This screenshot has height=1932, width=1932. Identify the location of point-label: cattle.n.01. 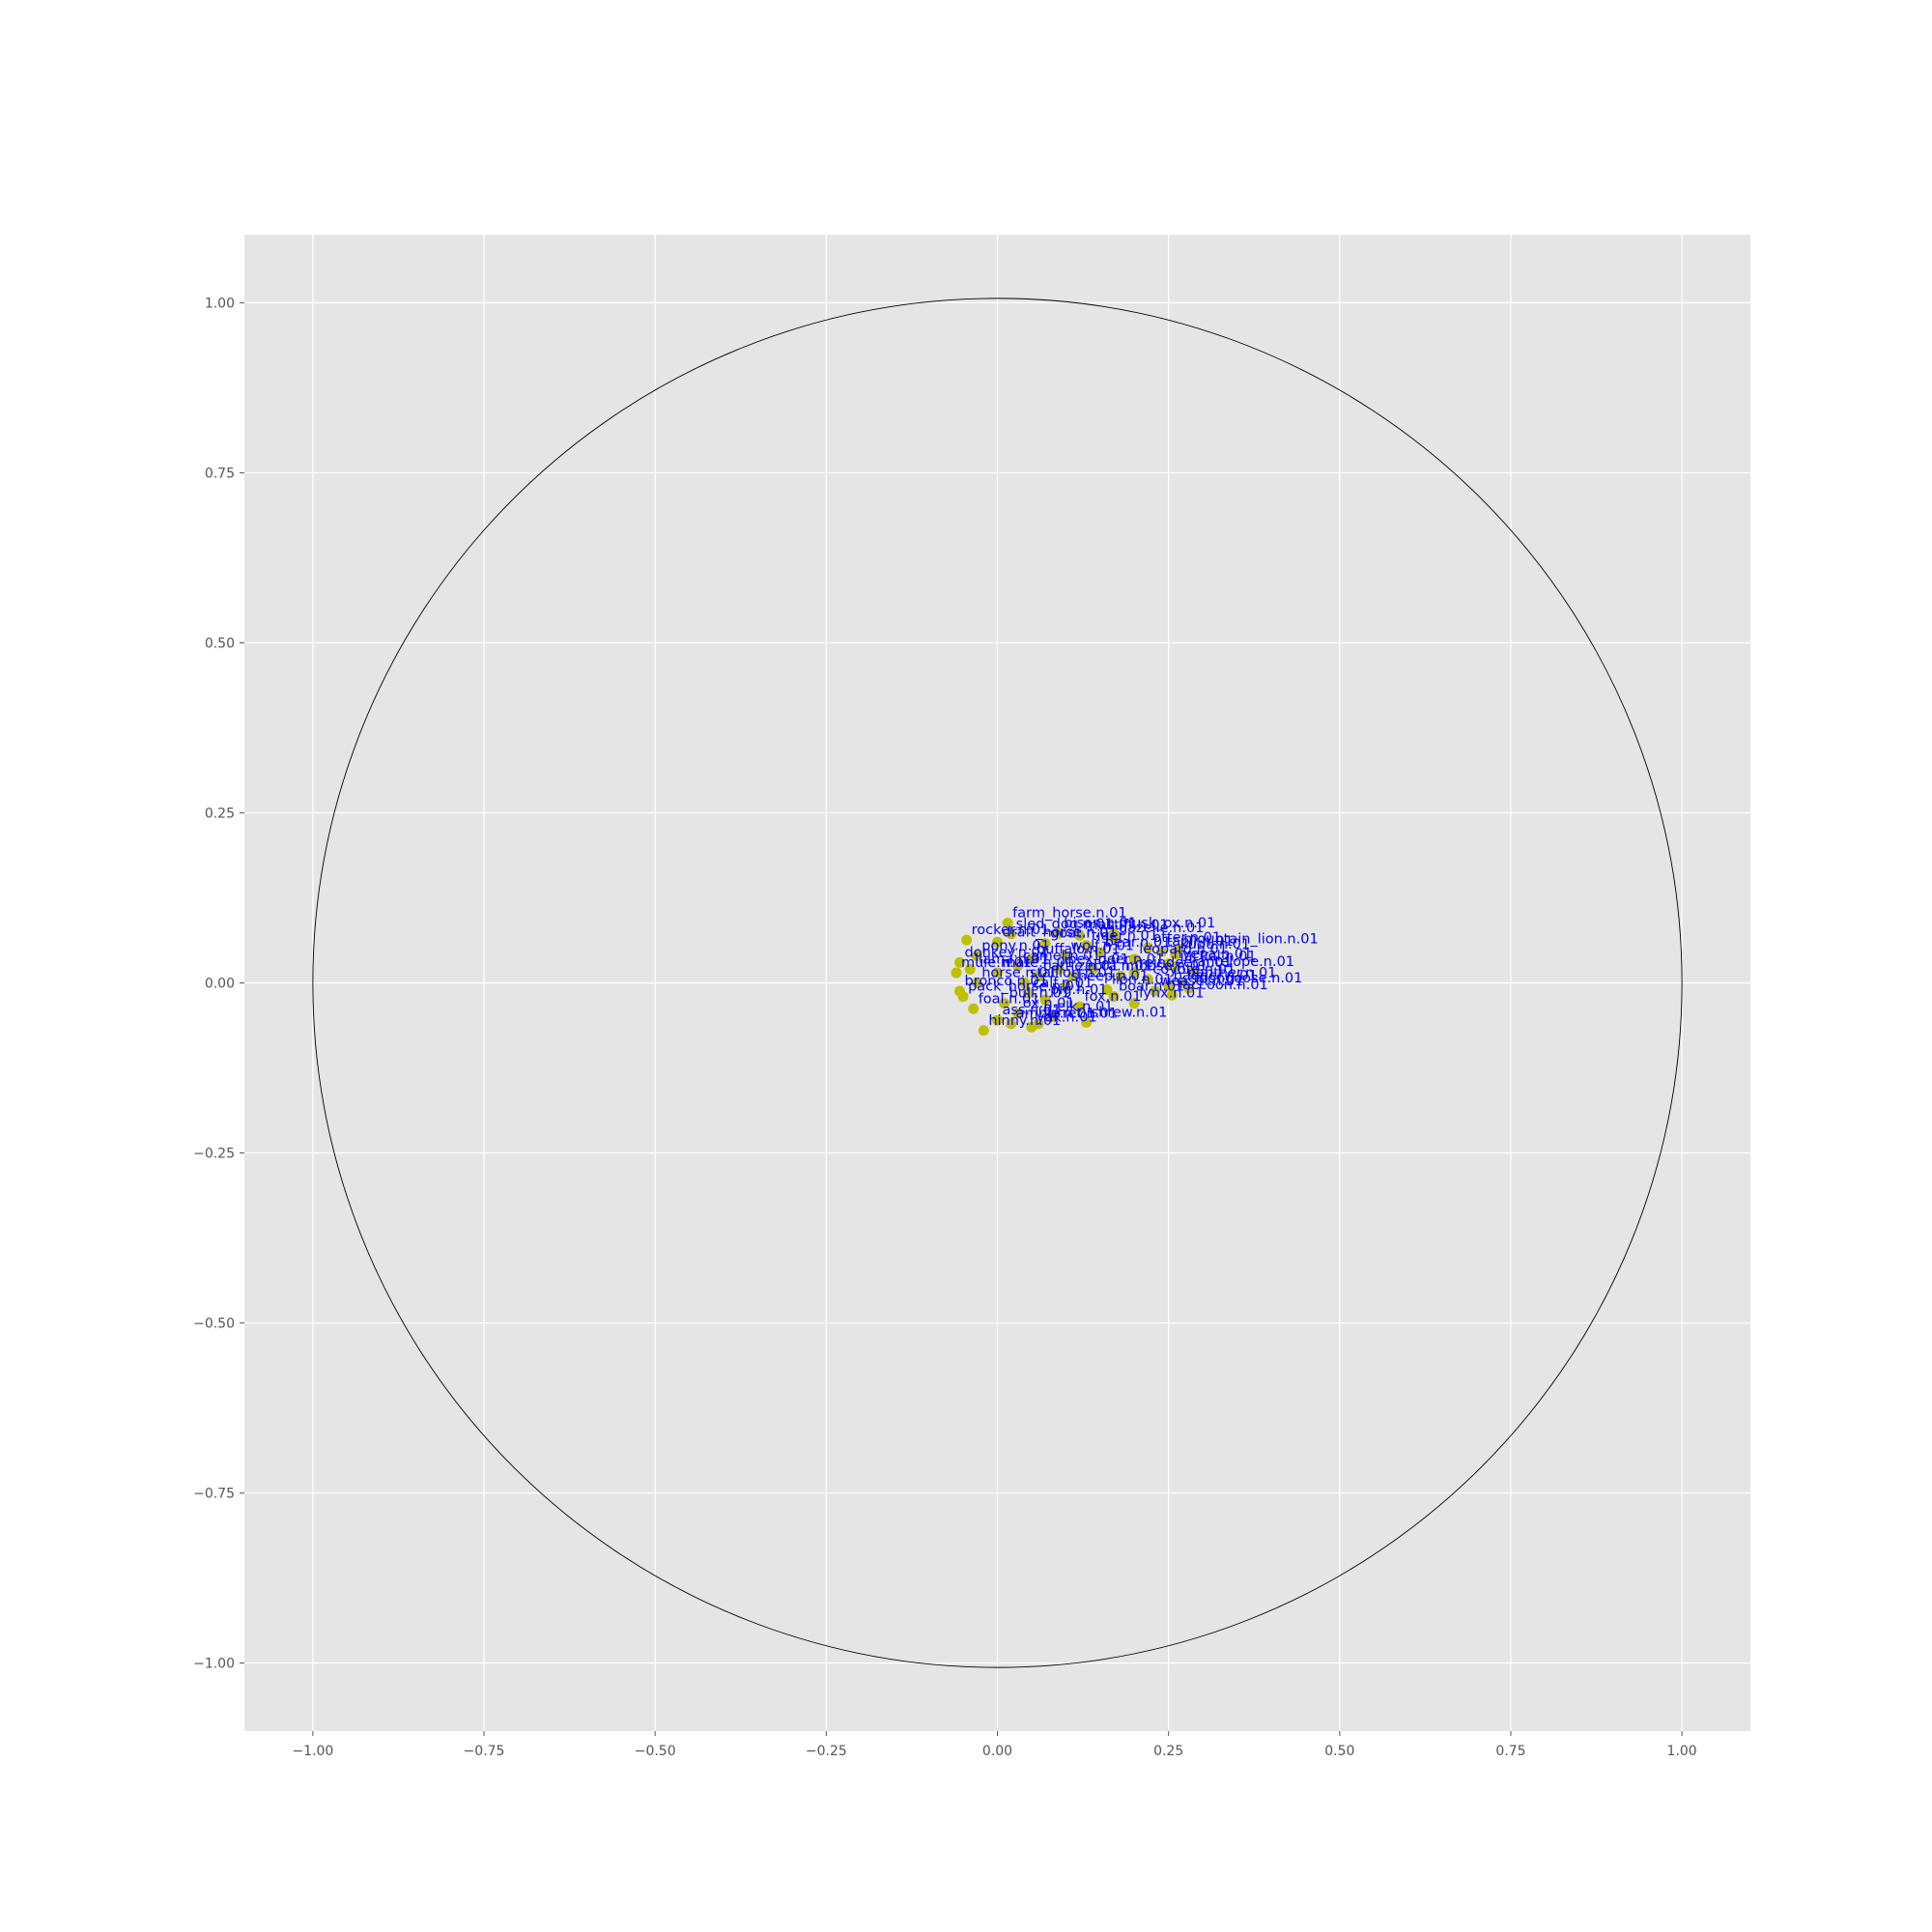
(1081, 966).